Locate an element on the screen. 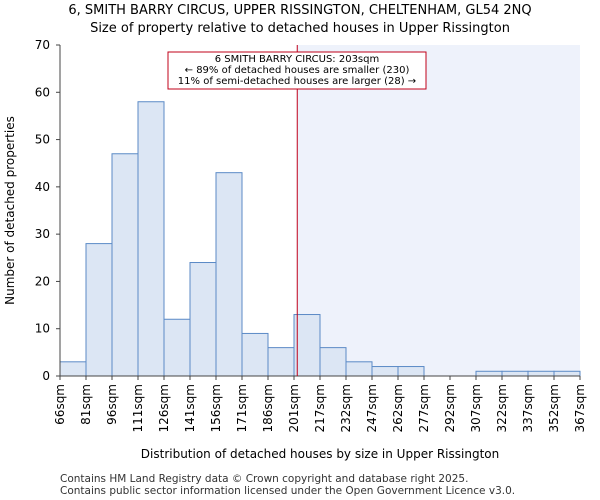 The width and height of the screenshot is (600, 500). bar-262sqm is located at coordinates (411, 371).